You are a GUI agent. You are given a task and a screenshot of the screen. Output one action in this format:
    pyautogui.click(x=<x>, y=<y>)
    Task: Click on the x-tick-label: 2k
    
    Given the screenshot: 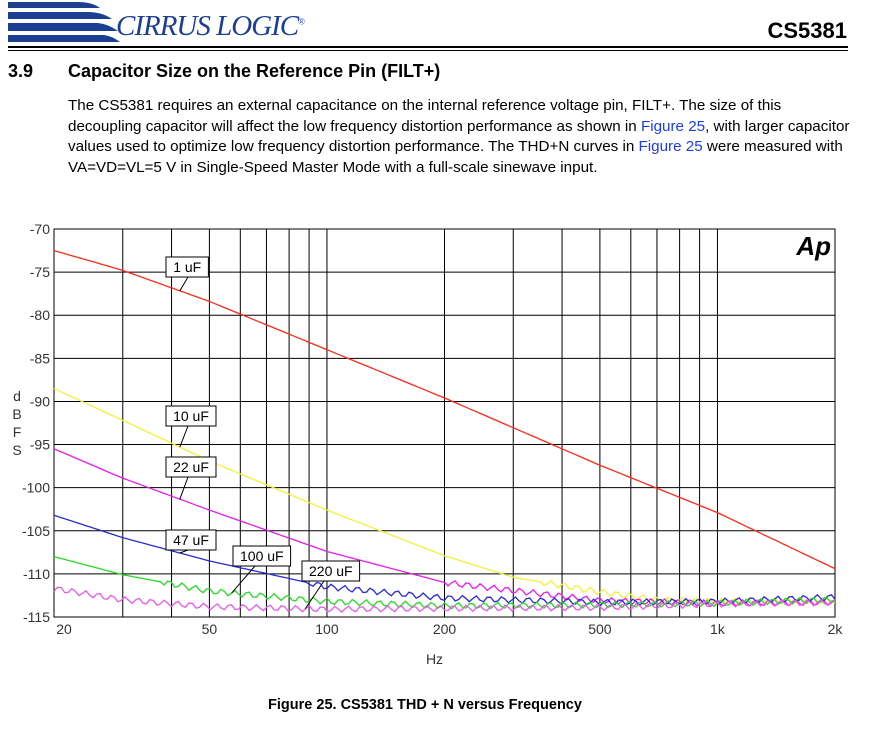 What is the action you would take?
    pyautogui.click(x=836, y=629)
    